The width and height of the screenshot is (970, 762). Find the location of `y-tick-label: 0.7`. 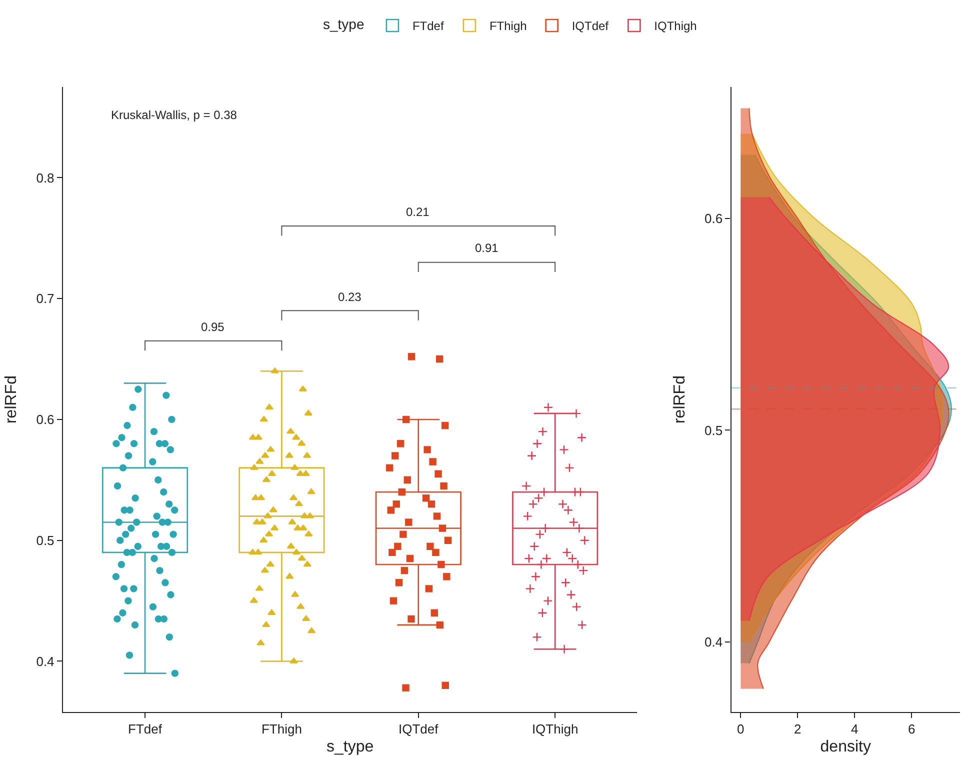

y-tick-label: 0.7 is located at coordinates (45, 298).